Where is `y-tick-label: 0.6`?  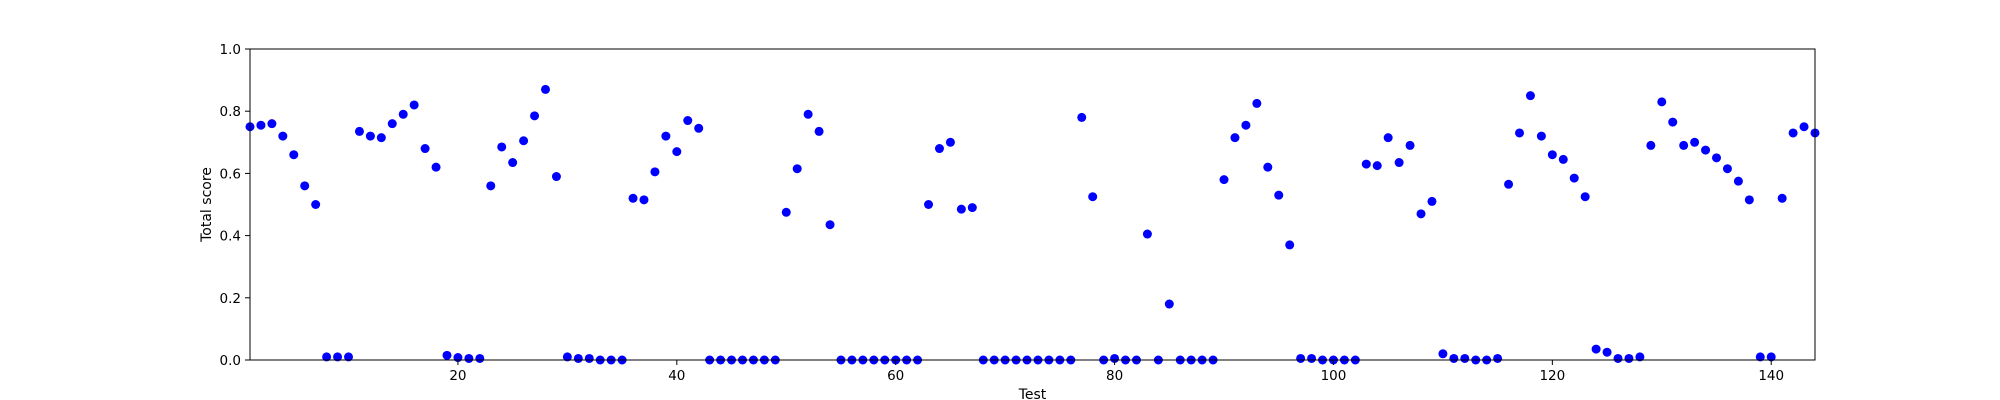
y-tick-label: 0.6 is located at coordinates (230, 174).